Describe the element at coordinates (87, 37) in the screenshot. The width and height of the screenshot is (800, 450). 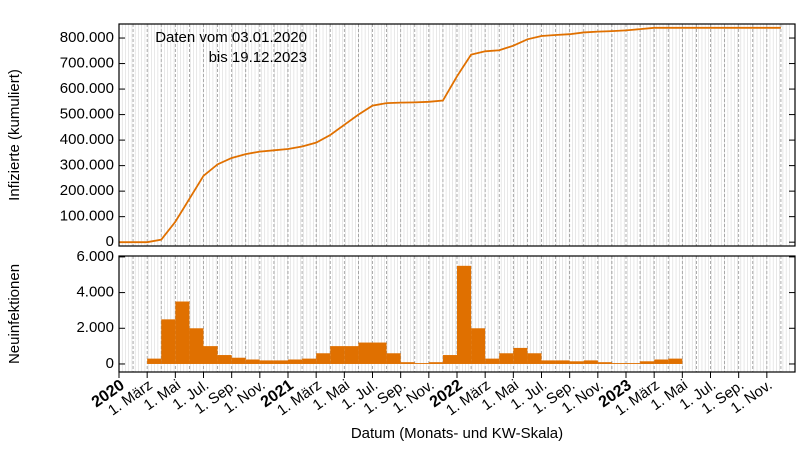
I see `y-tick-label: 800.000` at that location.